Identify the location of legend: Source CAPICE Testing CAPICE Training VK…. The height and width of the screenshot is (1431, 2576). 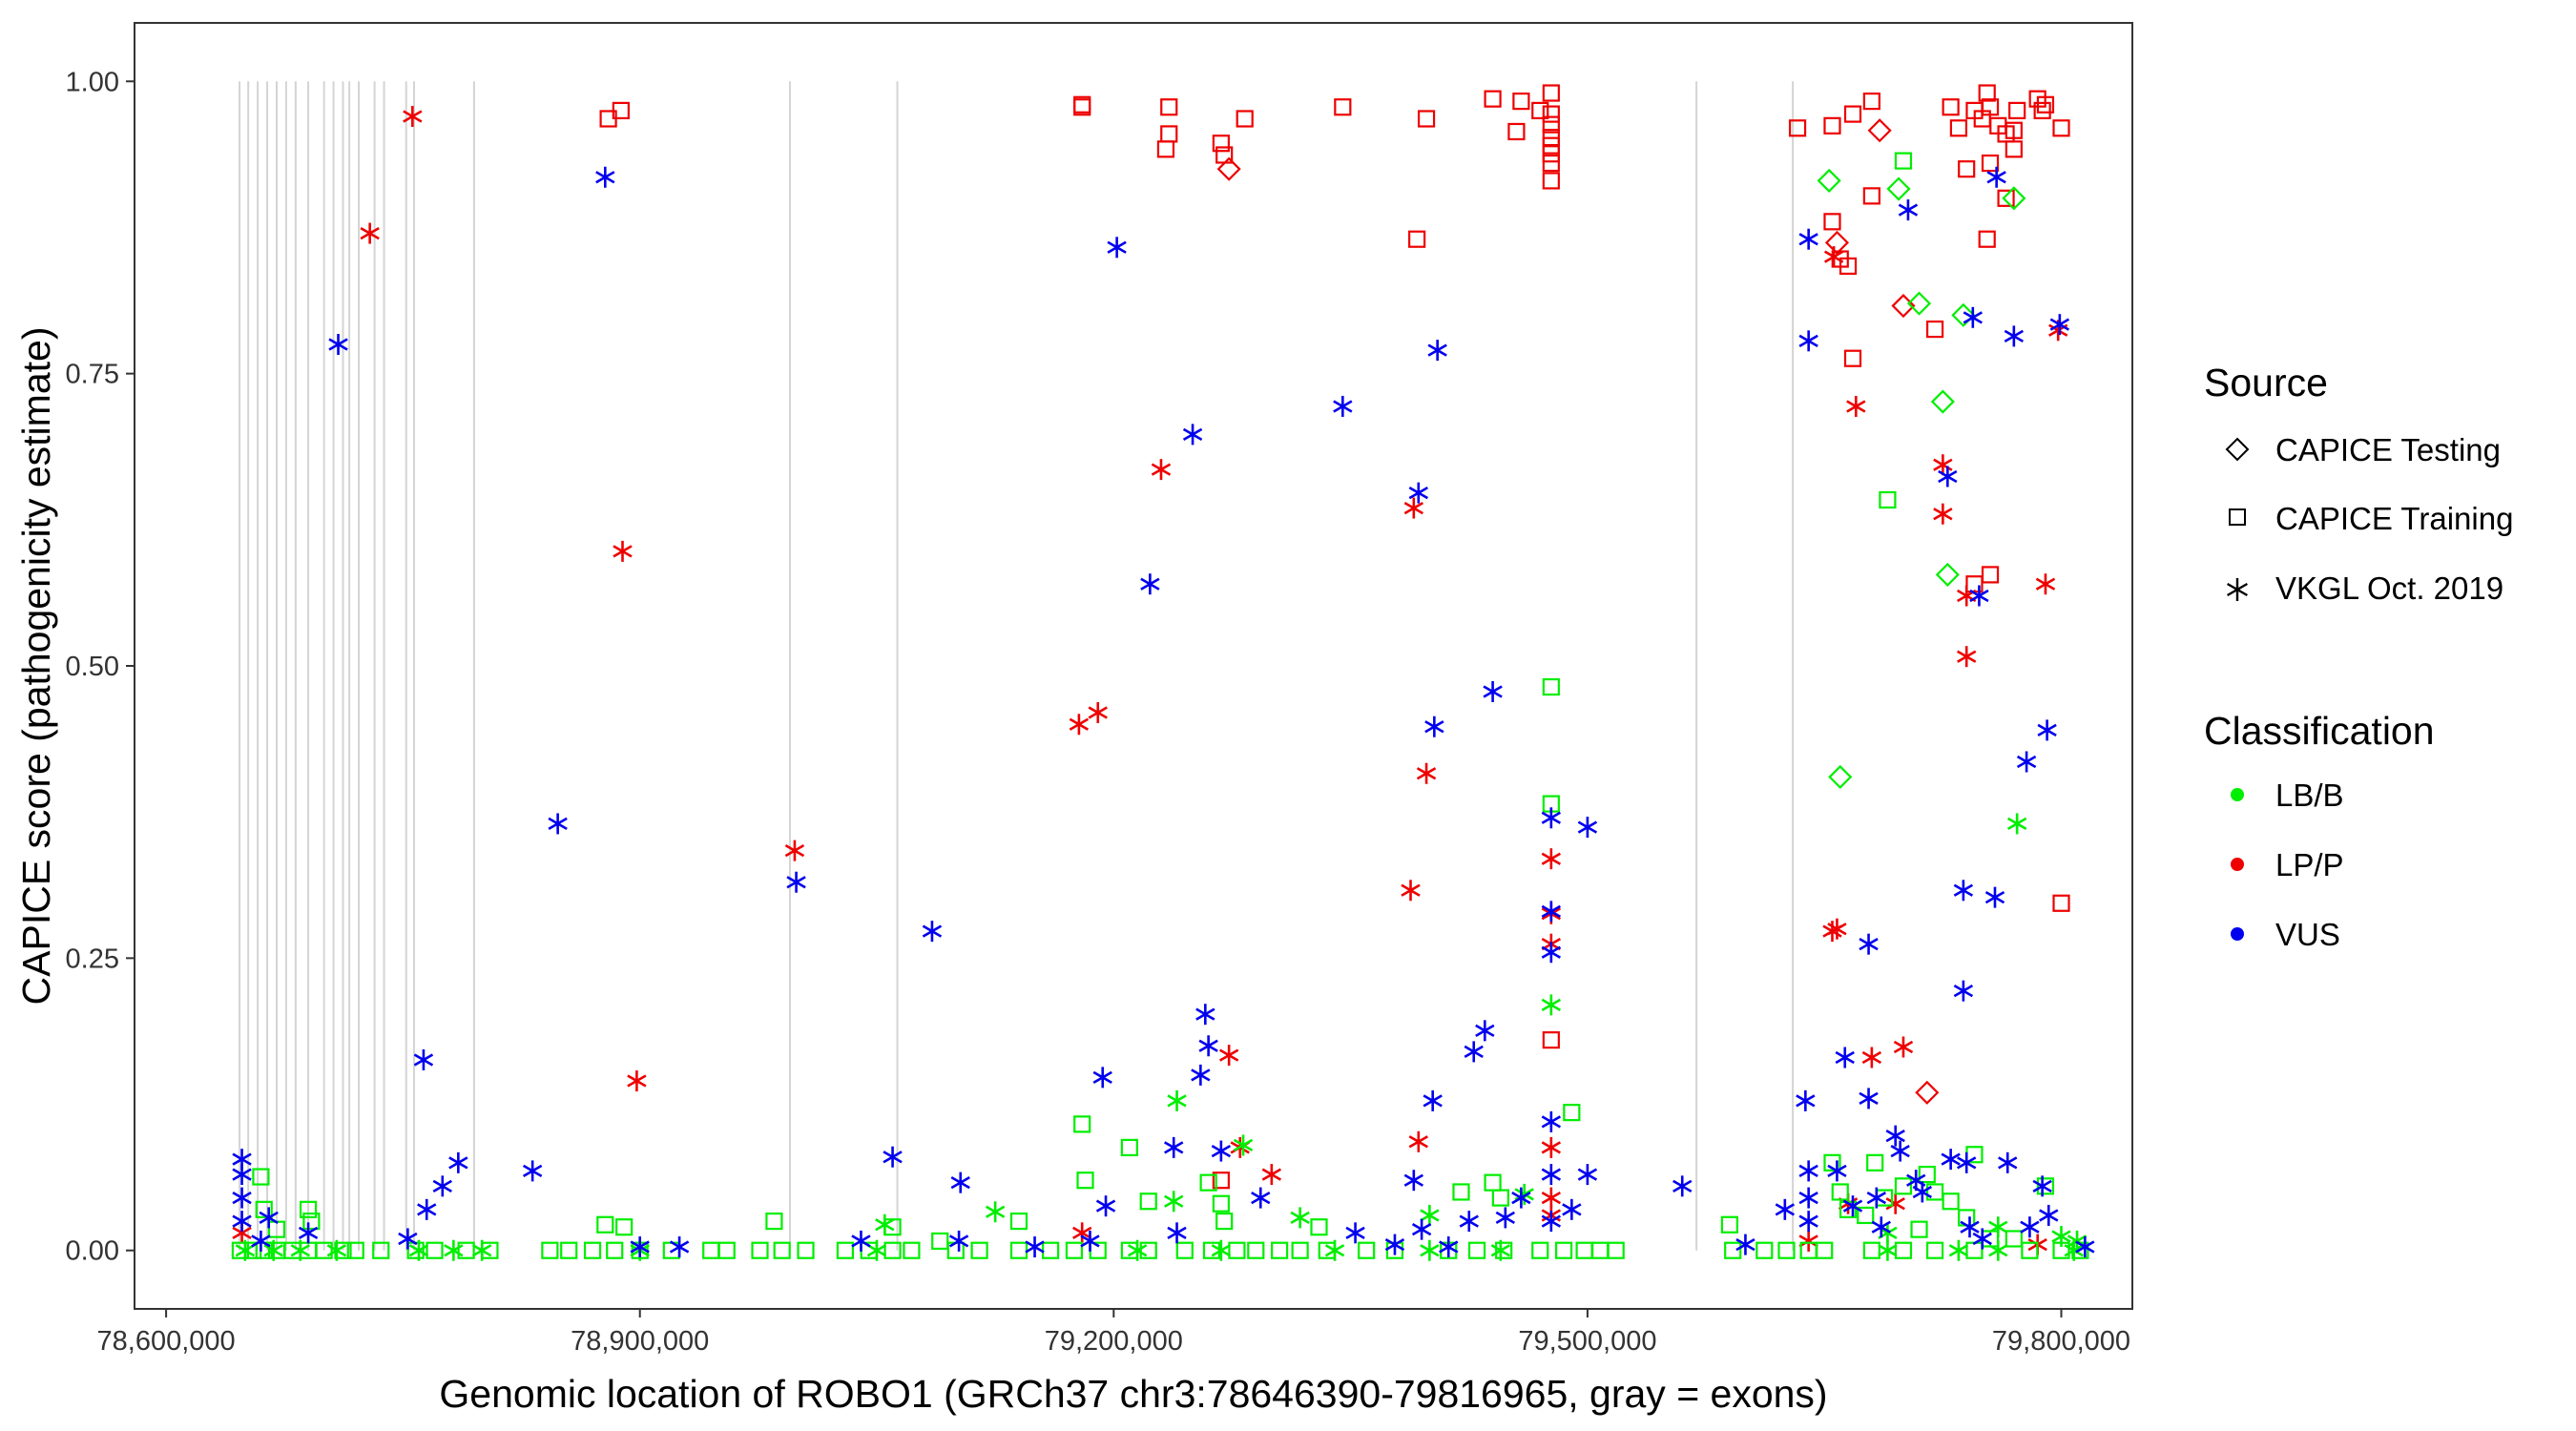
(2358, 656).